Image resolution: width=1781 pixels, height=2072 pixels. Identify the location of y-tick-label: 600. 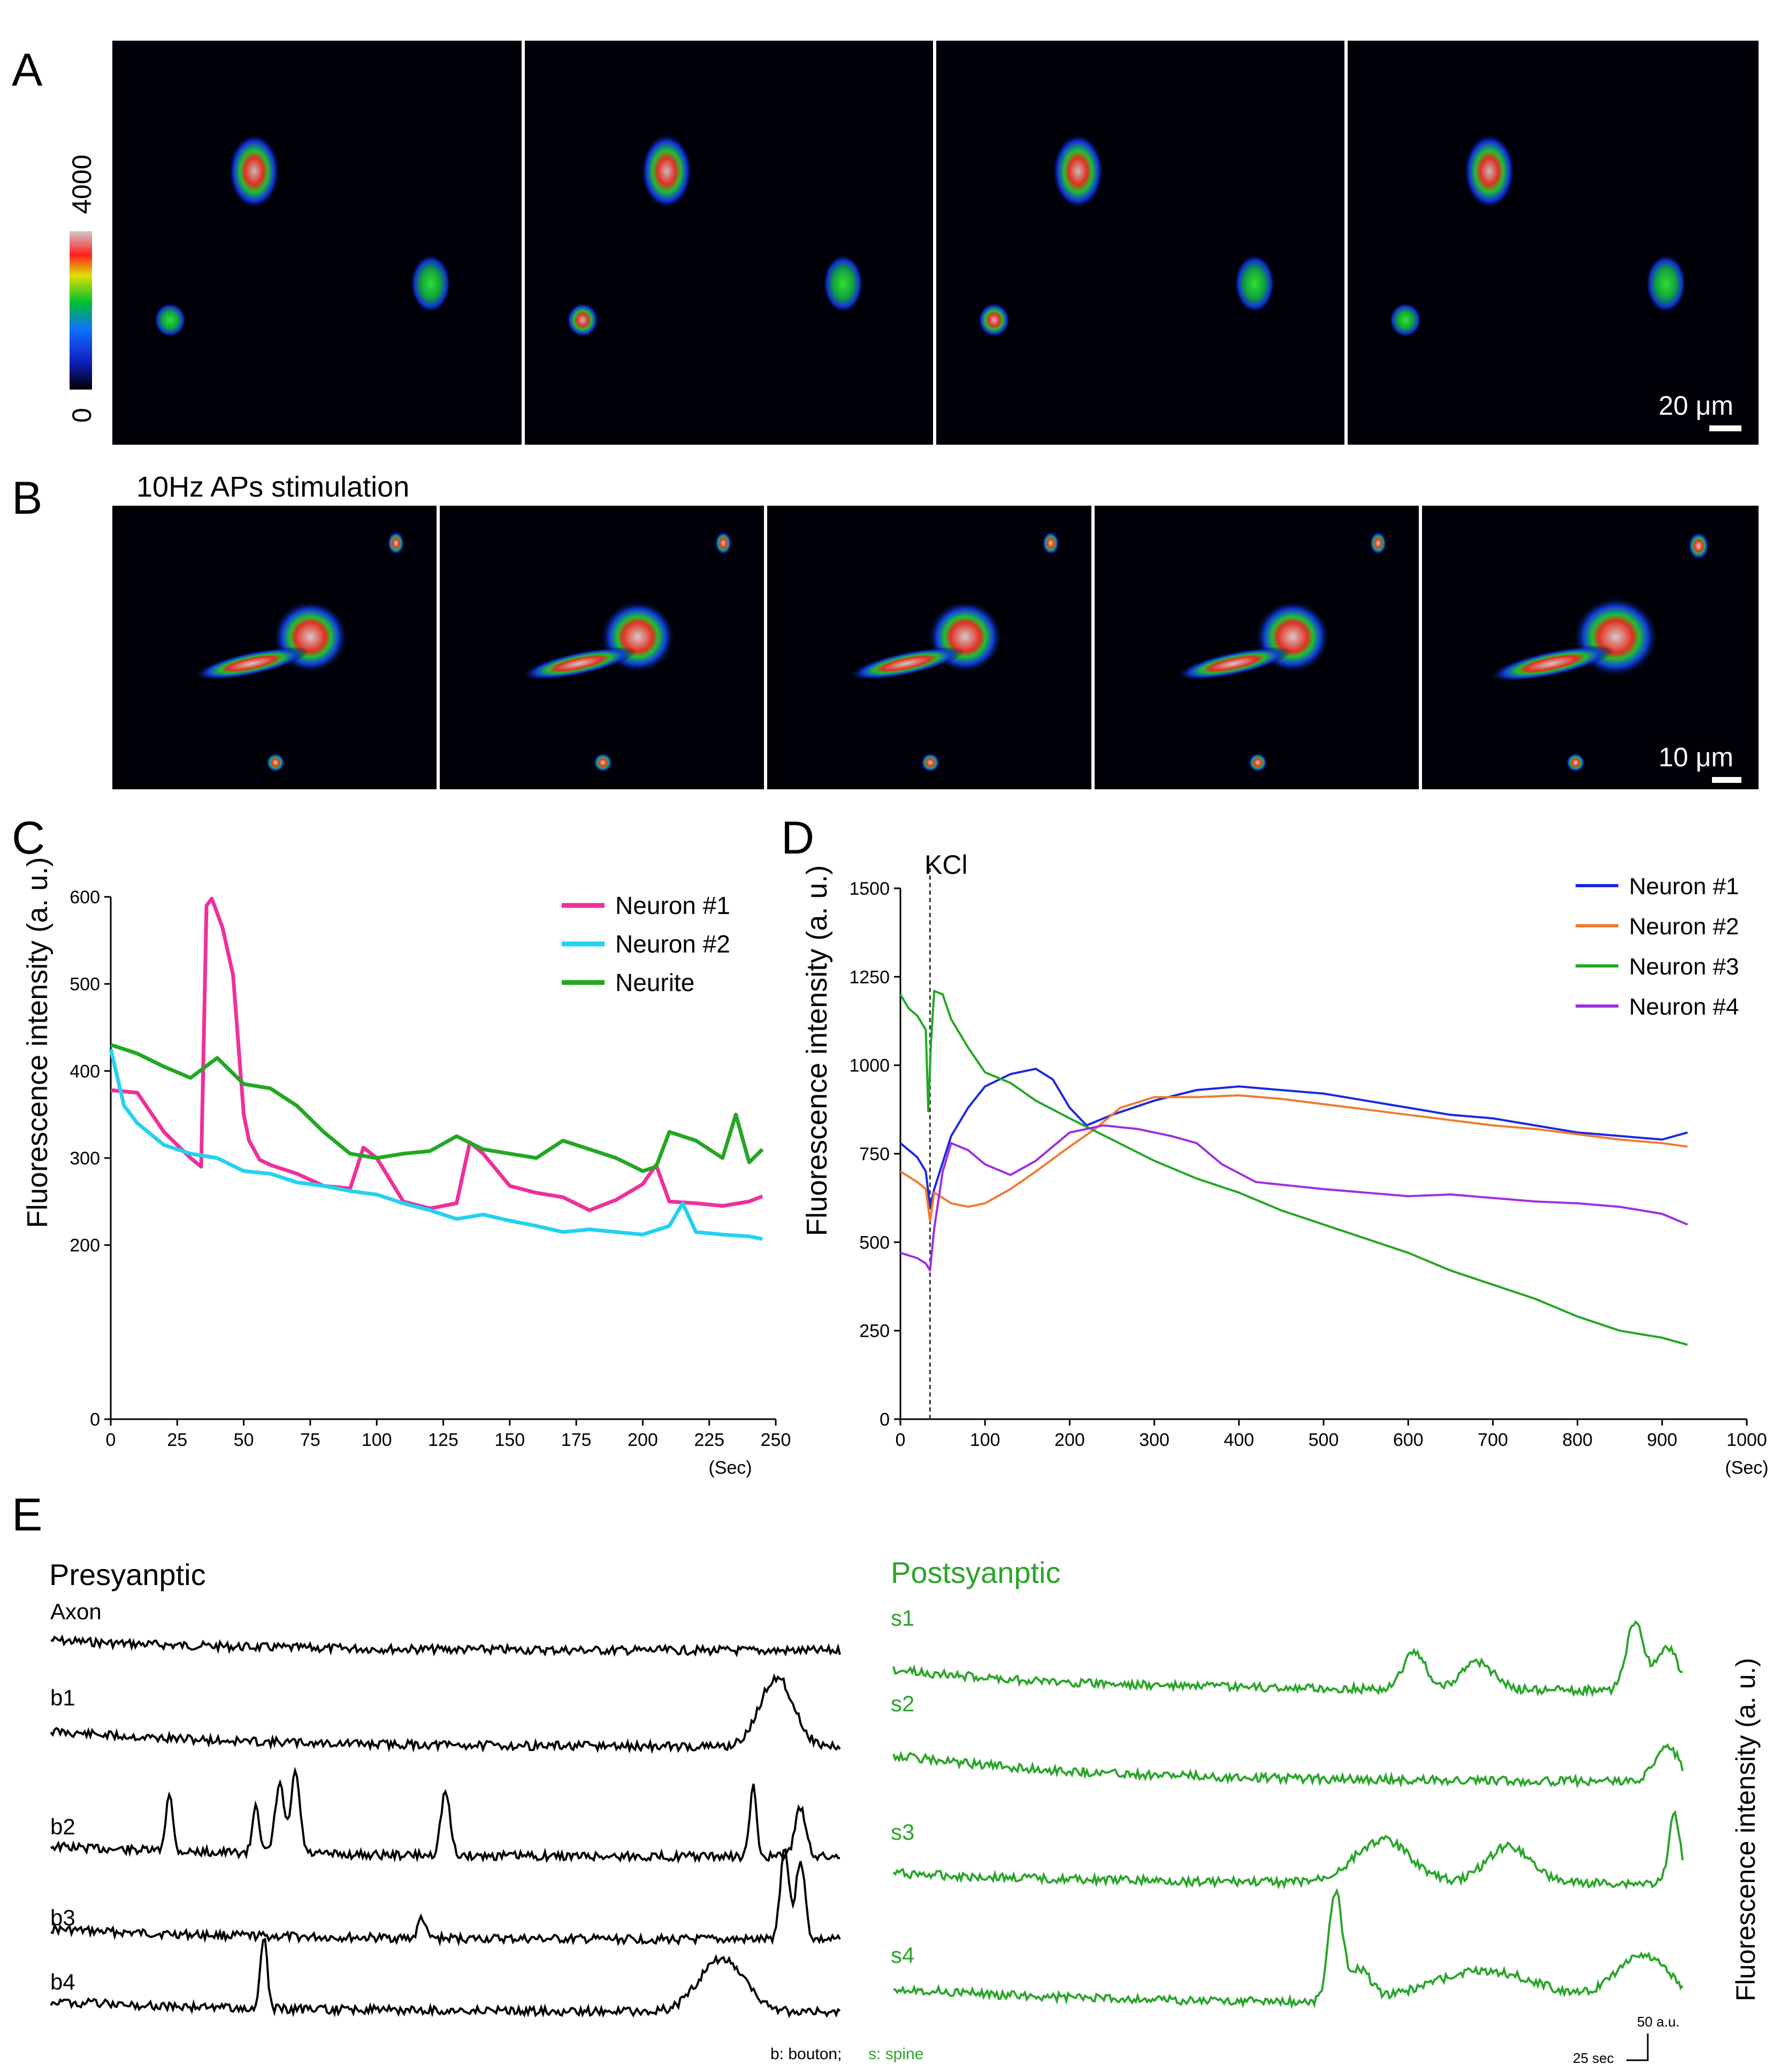
(85, 898).